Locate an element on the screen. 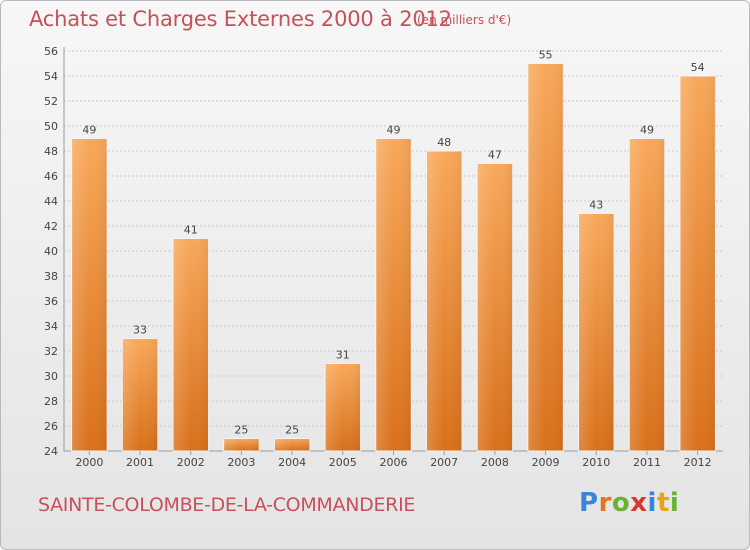  y-tick-label: 44 is located at coordinates (51, 201).